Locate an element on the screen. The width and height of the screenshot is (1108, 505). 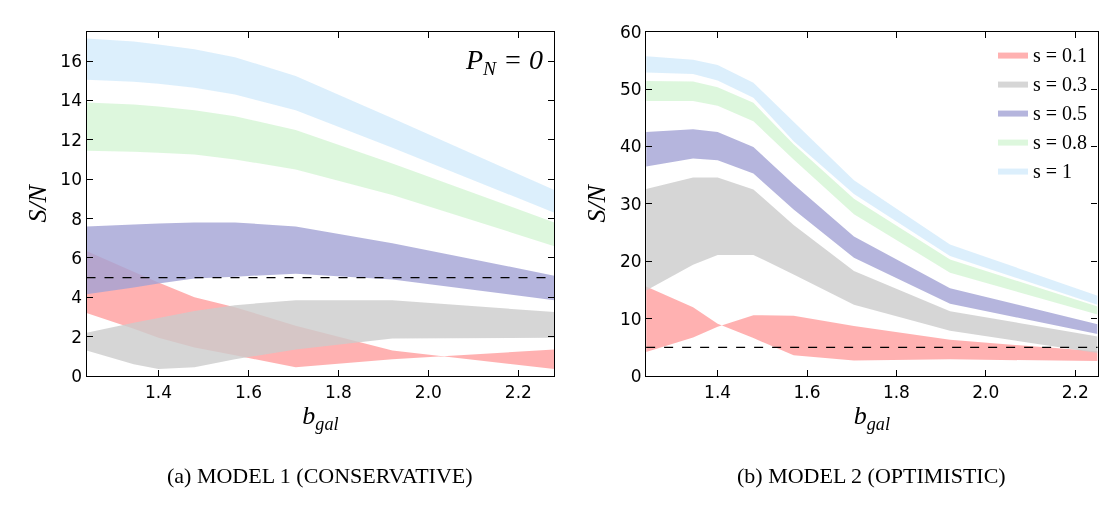
y-tick-label: 40 is located at coordinates (630, 146).